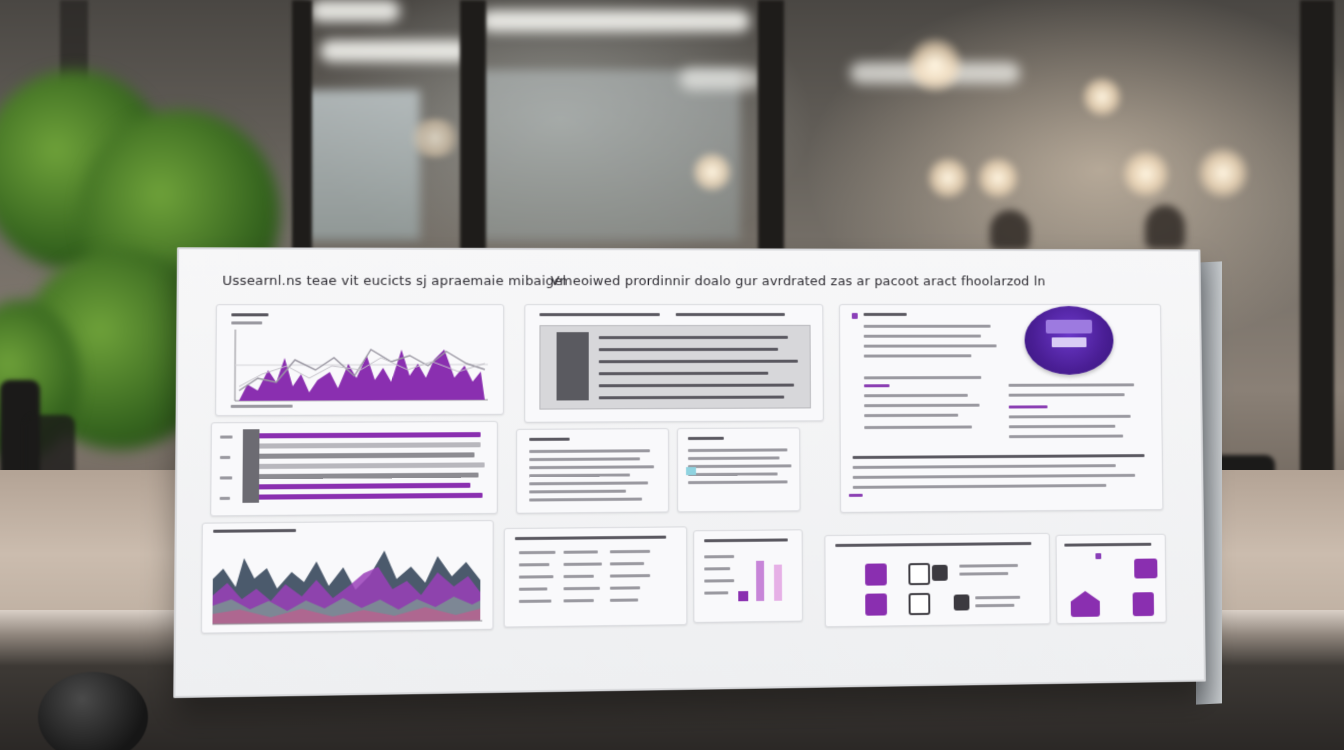 The image size is (1344, 750). Describe the element at coordinates (250, 466) in the screenshot. I see `bar-axis-block` at that location.